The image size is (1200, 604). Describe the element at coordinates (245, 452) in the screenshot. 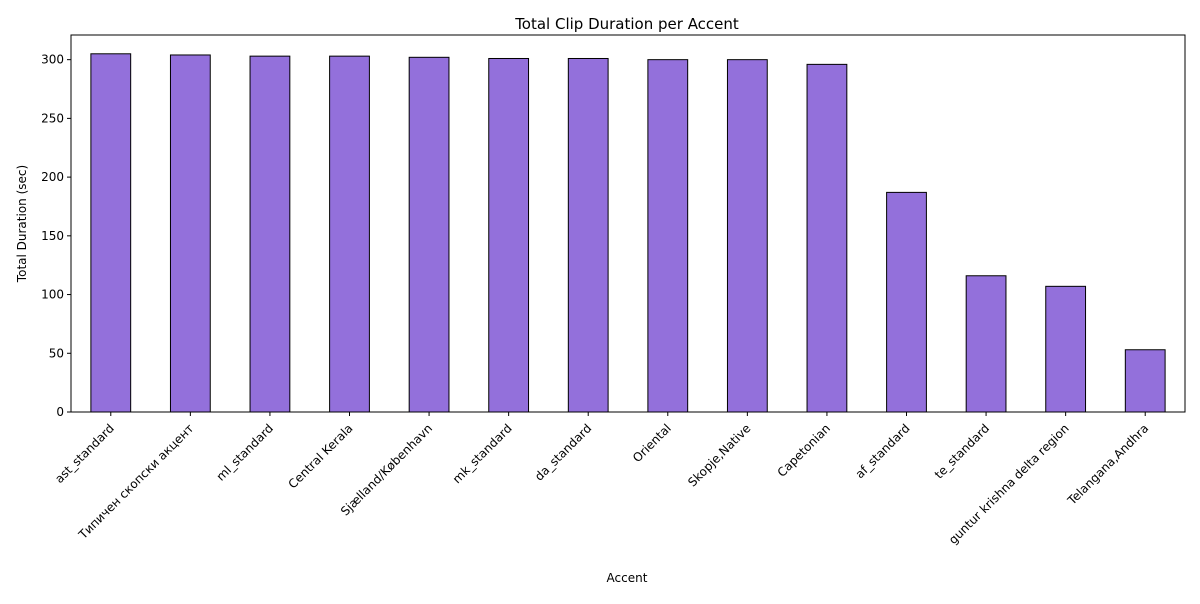

I see `x-tick-label-2: ml_standard` at that location.